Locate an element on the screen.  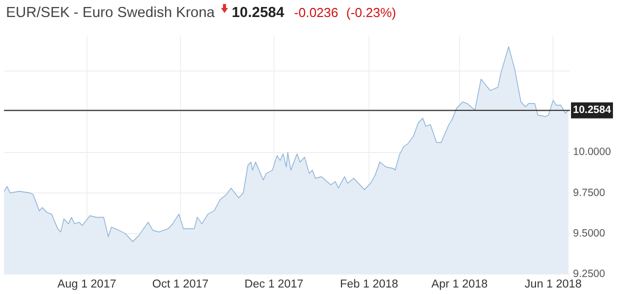
chart-title: EUR/SEK - Euro Swedish Krona is located at coordinates (110, 13).